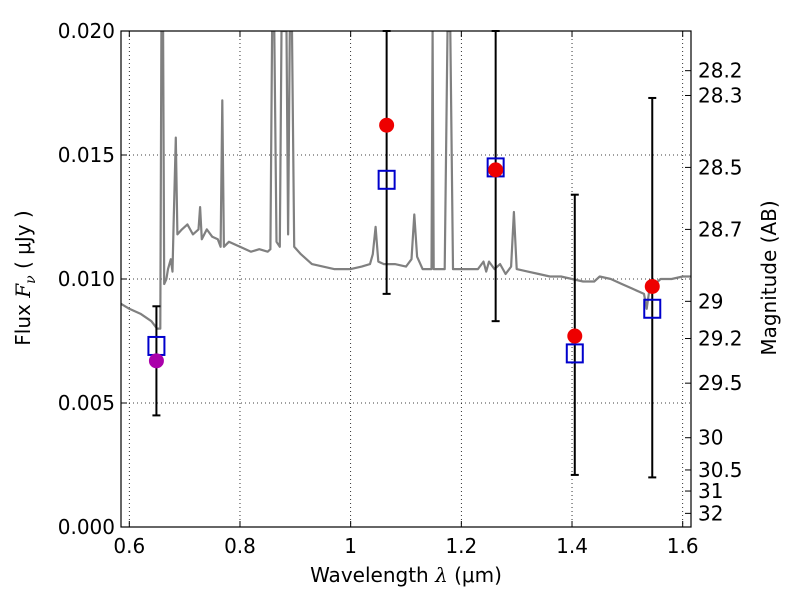 The height and width of the screenshot is (600, 800). I want to click on y2-tick-label: 28.7, so click(720, 229).